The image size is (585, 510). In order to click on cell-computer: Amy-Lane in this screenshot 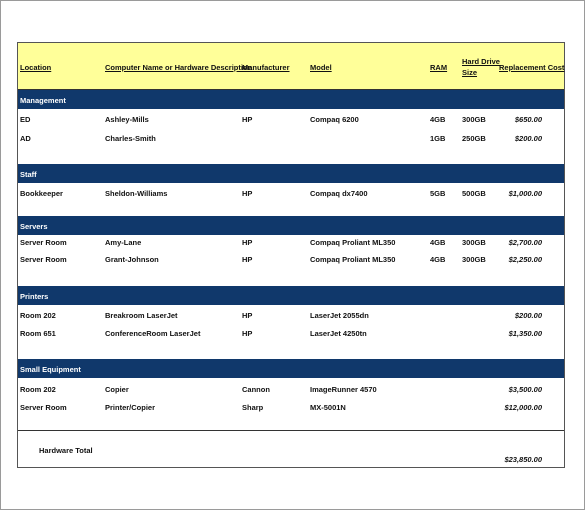, I will do `click(123, 242)`.